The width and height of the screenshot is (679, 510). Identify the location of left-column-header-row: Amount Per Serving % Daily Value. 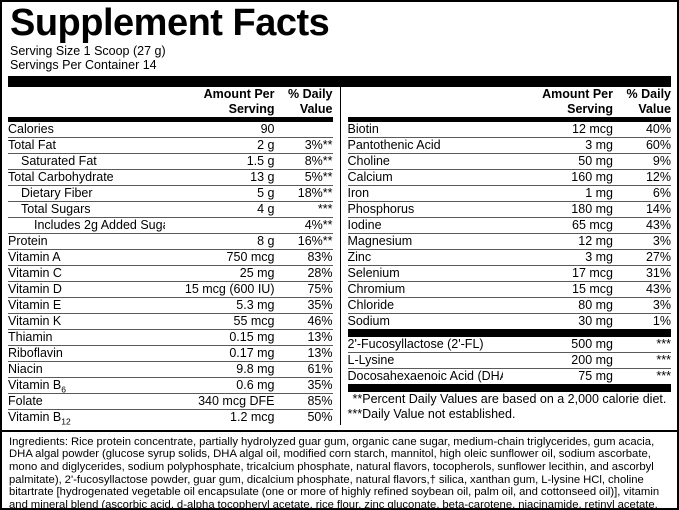
(170, 102).